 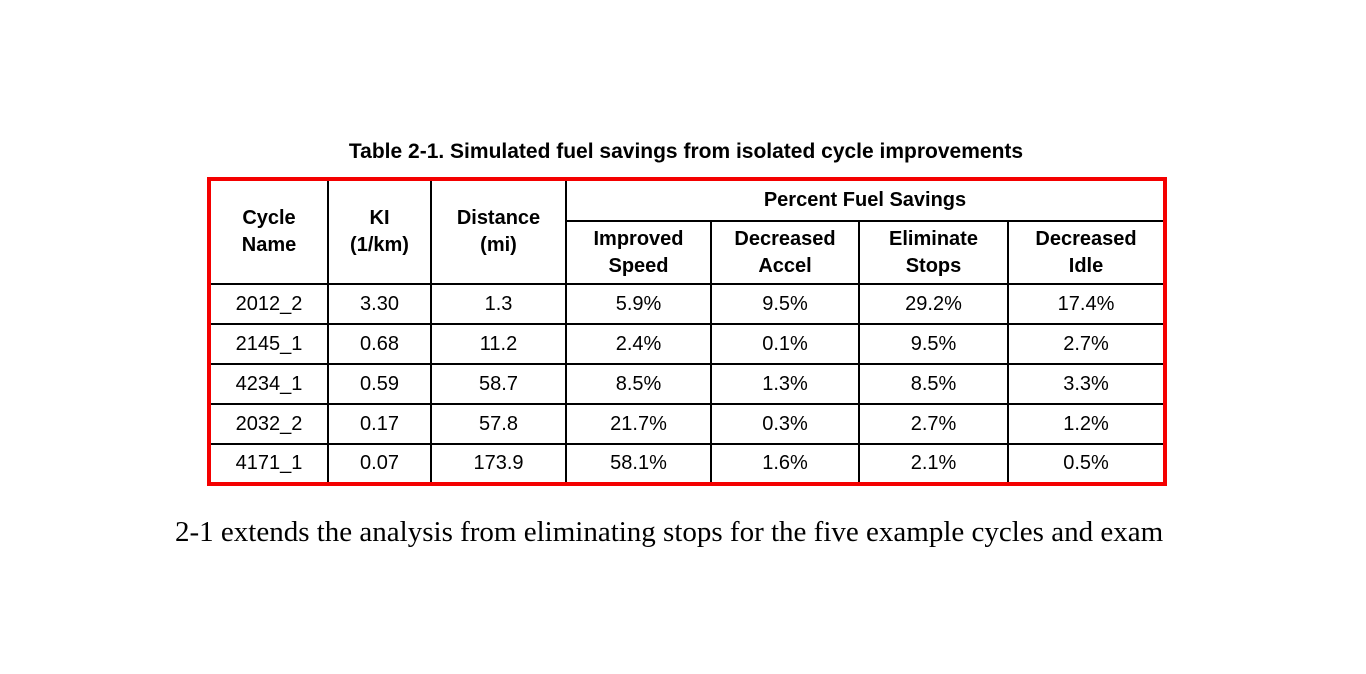 What do you see at coordinates (933, 464) in the screenshot?
I see `cell-eliminate-stops: 2.1%` at bounding box center [933, 464].